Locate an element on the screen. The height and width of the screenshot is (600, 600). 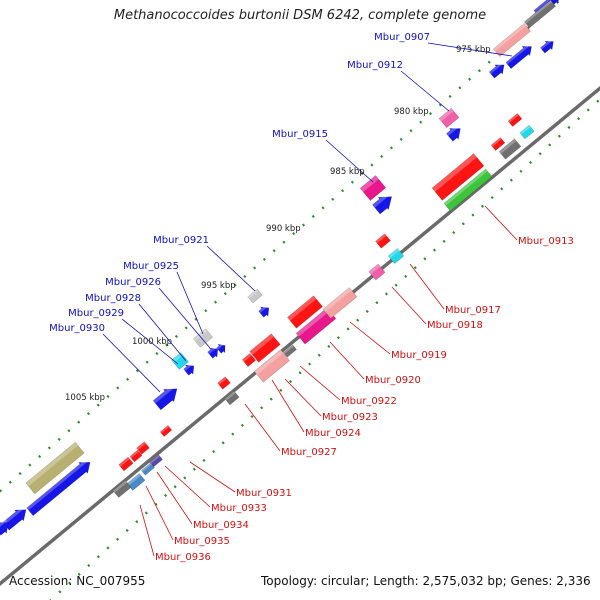
feature-0910b is located at coordinates (498, 144).